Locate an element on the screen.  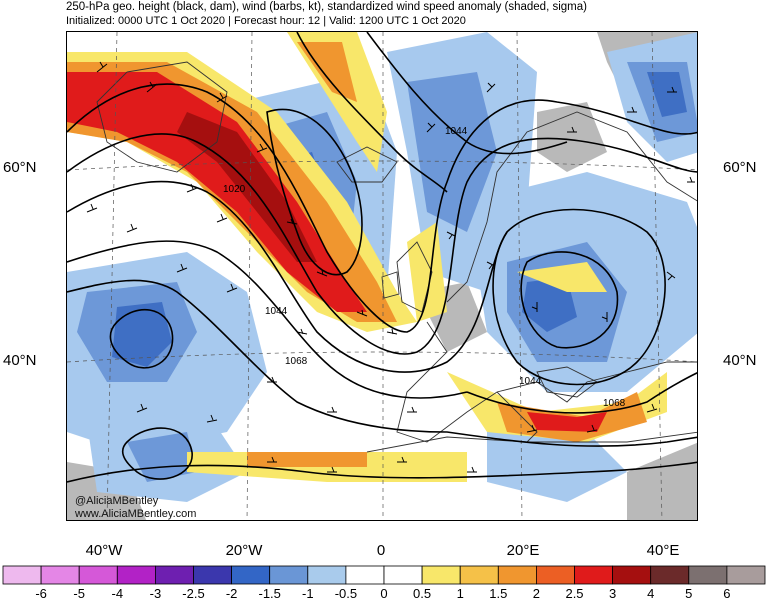
colorbar-tick-label: 1 is located at coordinates (460, 593).